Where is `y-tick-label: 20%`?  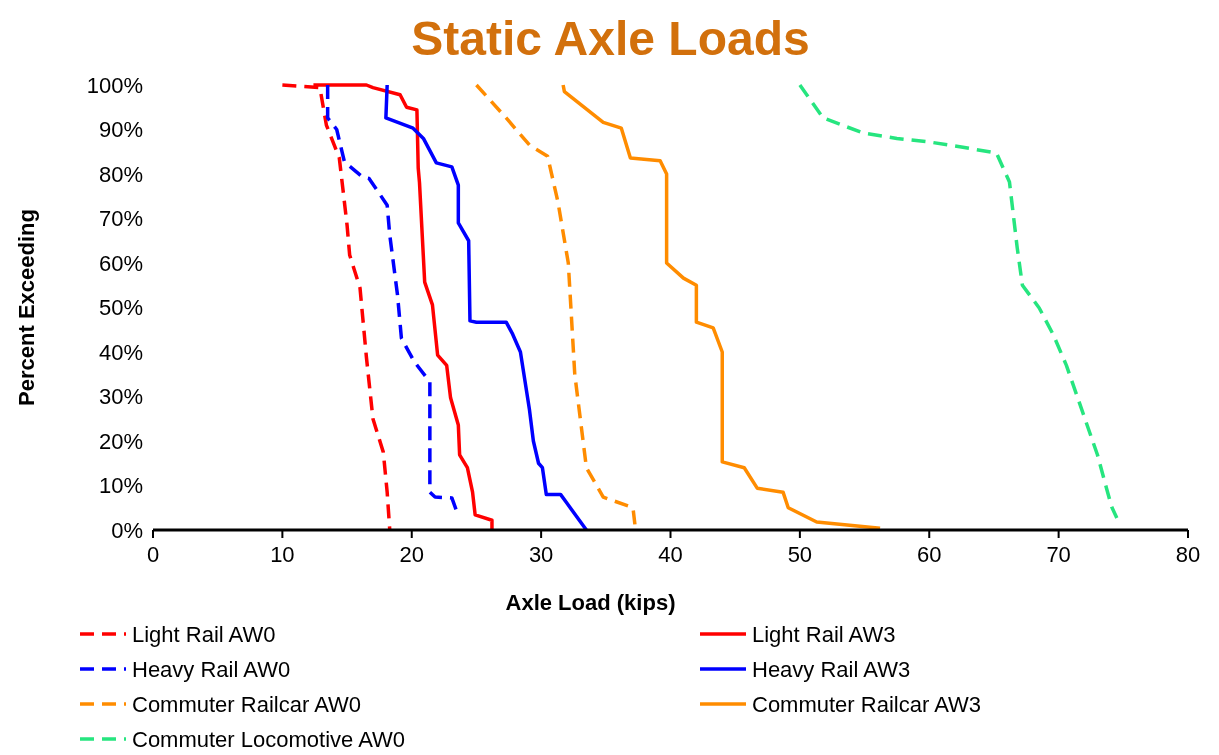
y-tick-label: 20% is located at coordinates (120, 441).